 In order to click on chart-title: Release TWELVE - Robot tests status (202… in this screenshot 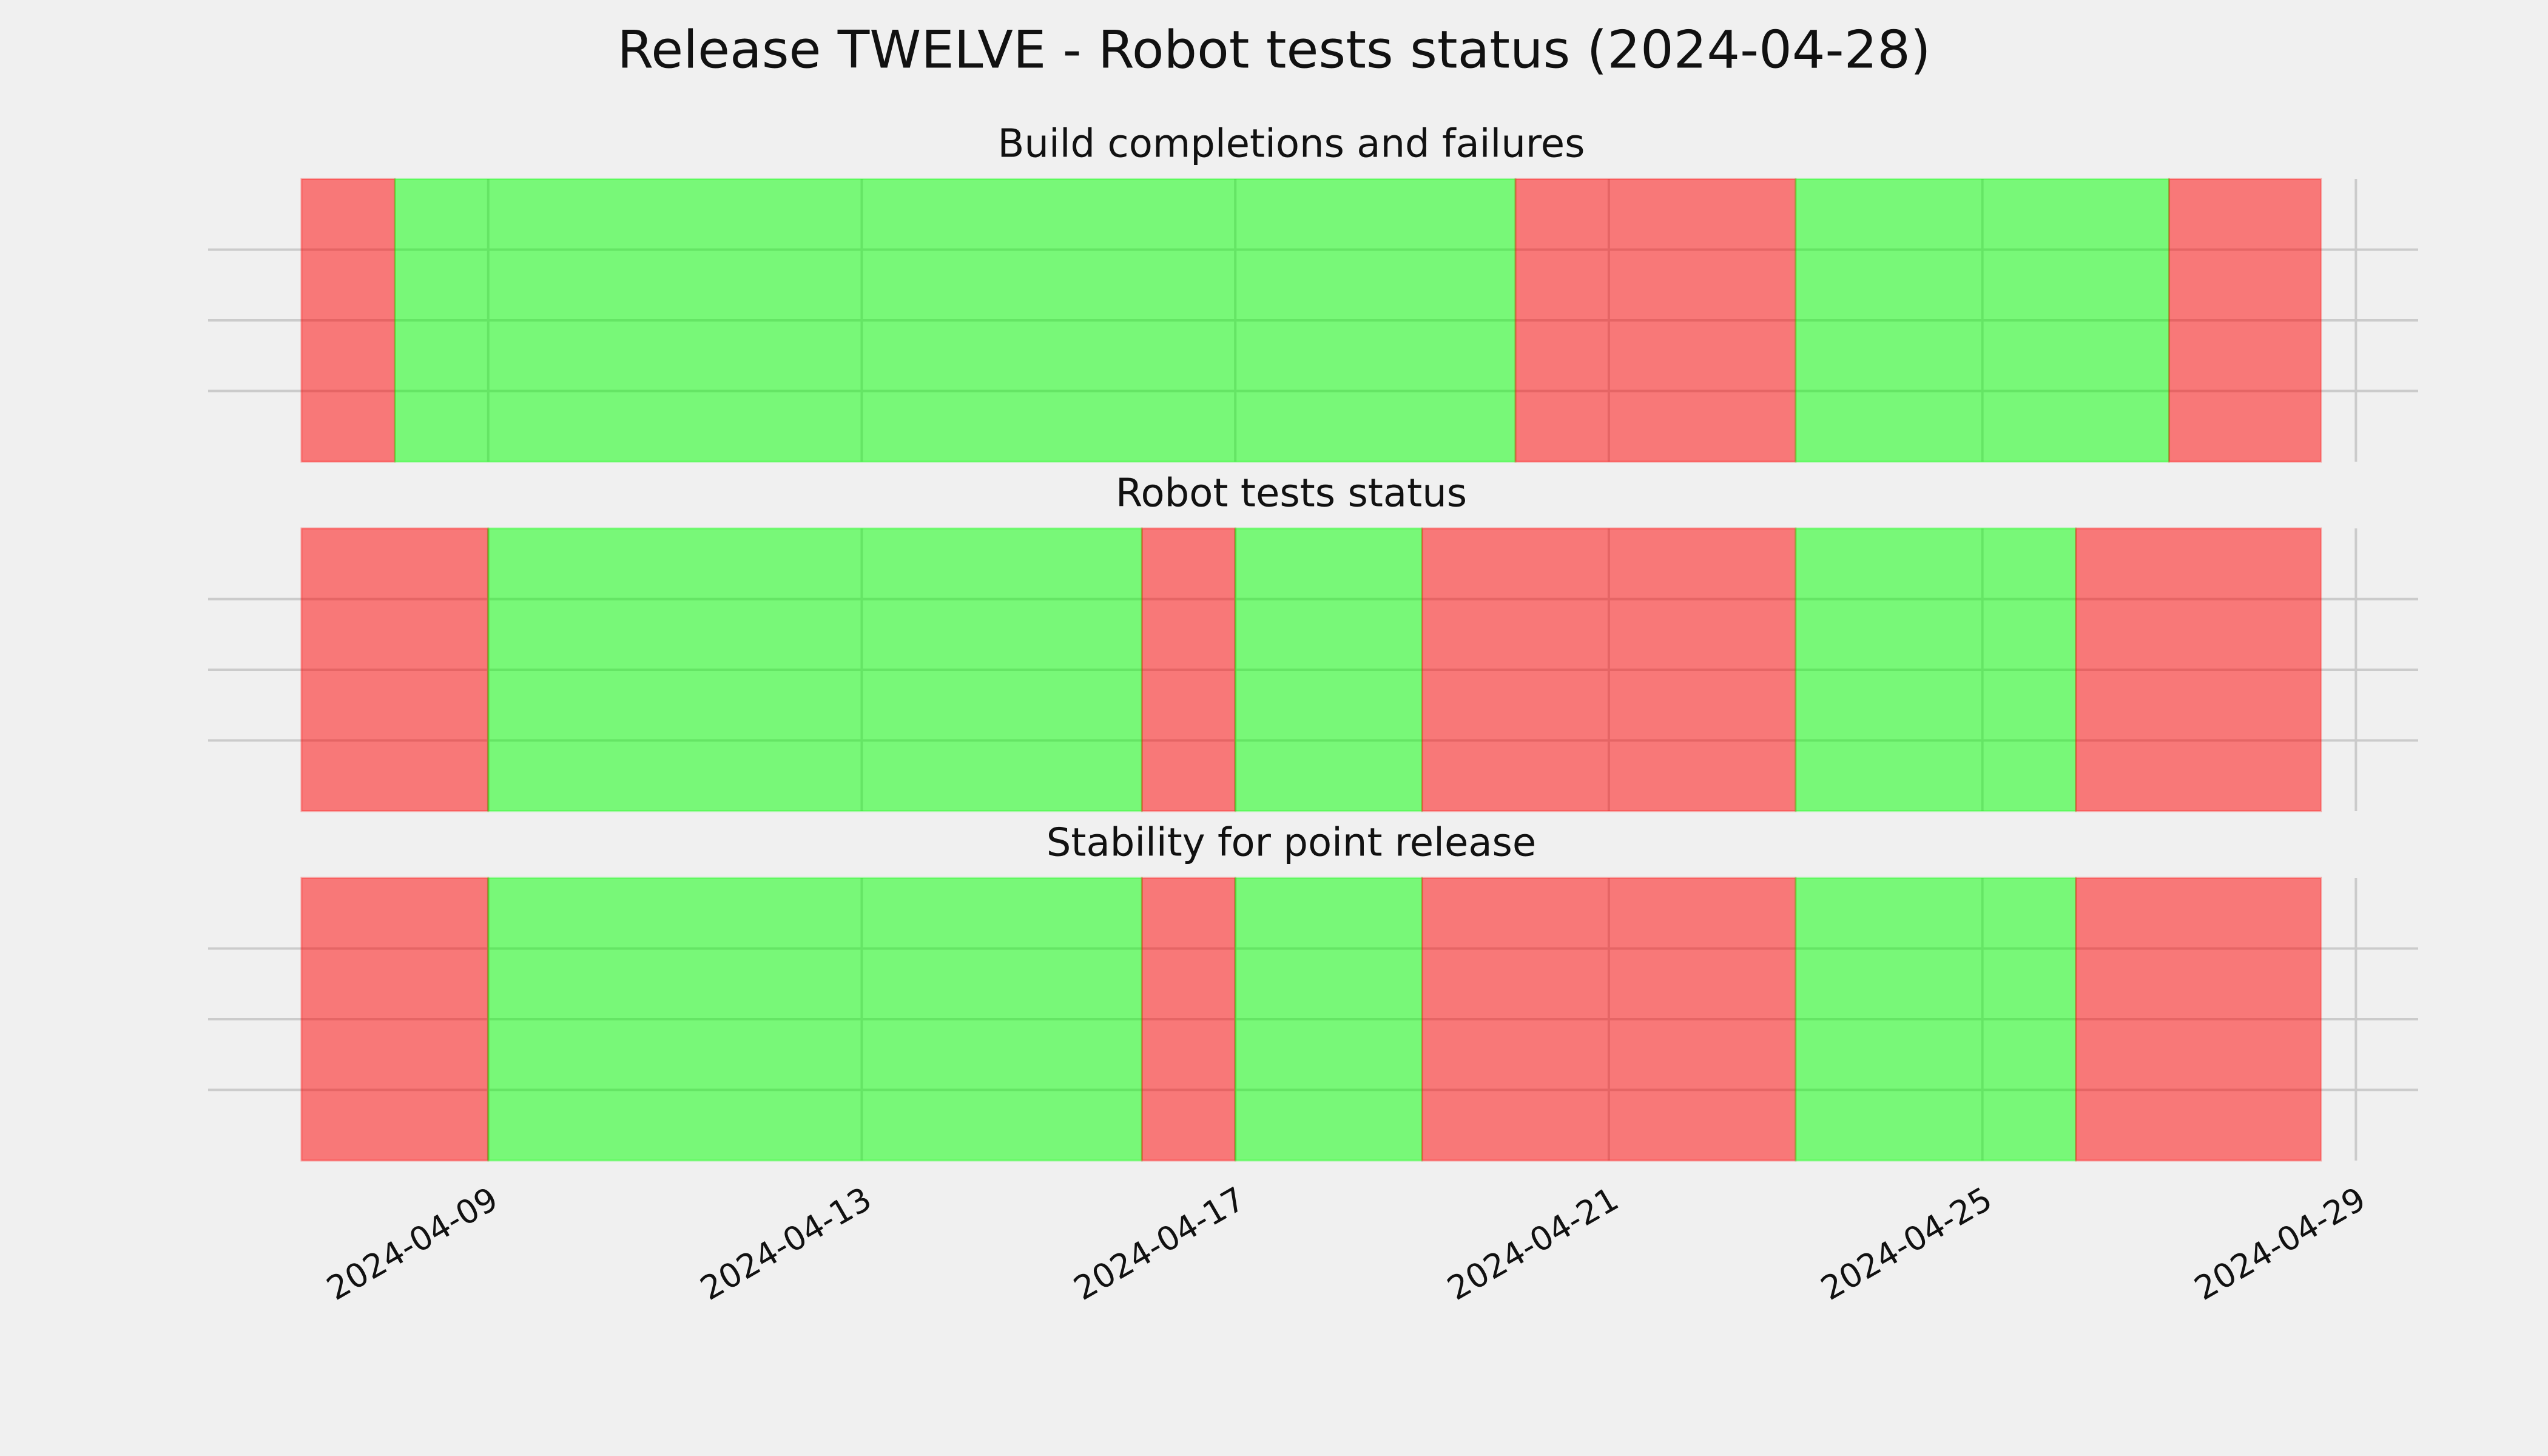, I will do `click(1273, 49)`.